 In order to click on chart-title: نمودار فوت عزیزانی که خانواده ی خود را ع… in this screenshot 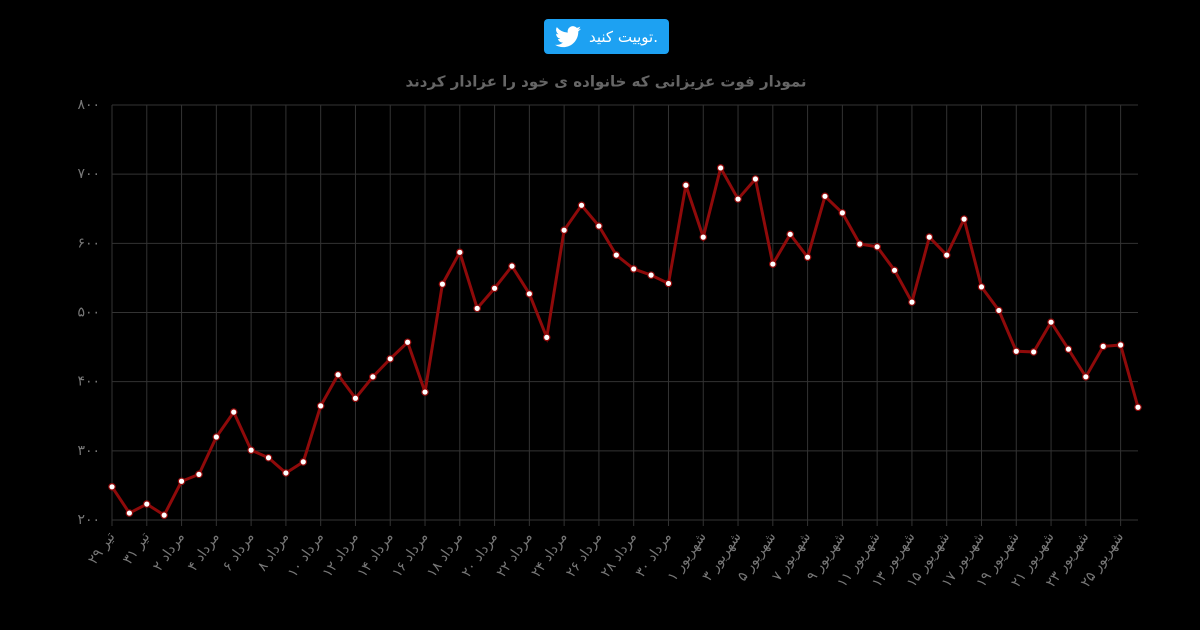, I will do `click(605, 82)`.